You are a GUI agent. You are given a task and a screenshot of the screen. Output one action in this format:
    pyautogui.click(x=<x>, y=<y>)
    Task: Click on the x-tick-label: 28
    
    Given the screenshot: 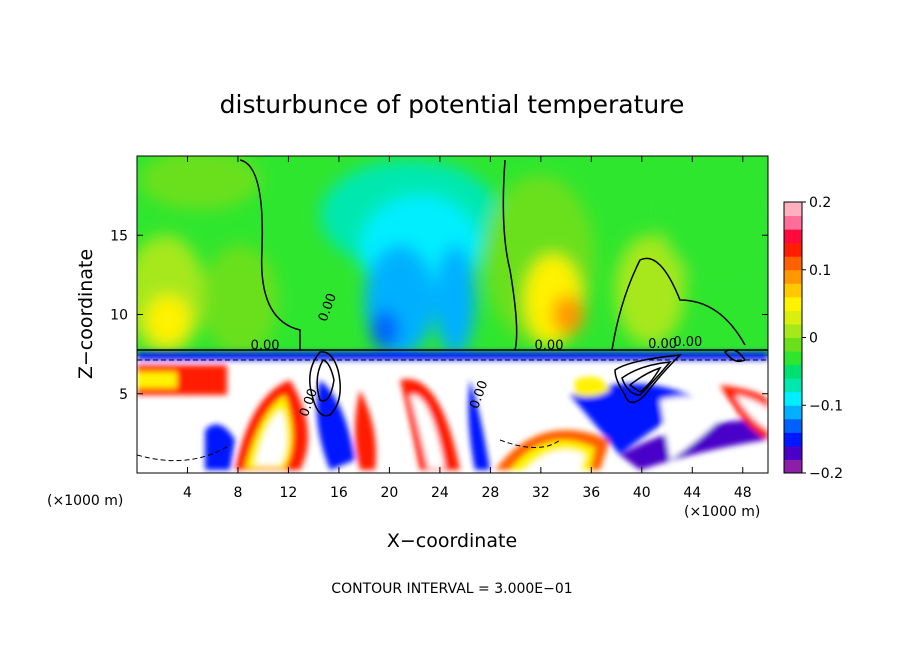 What is the action you would take?
    pyautogui.click(x=490, y=493)
    